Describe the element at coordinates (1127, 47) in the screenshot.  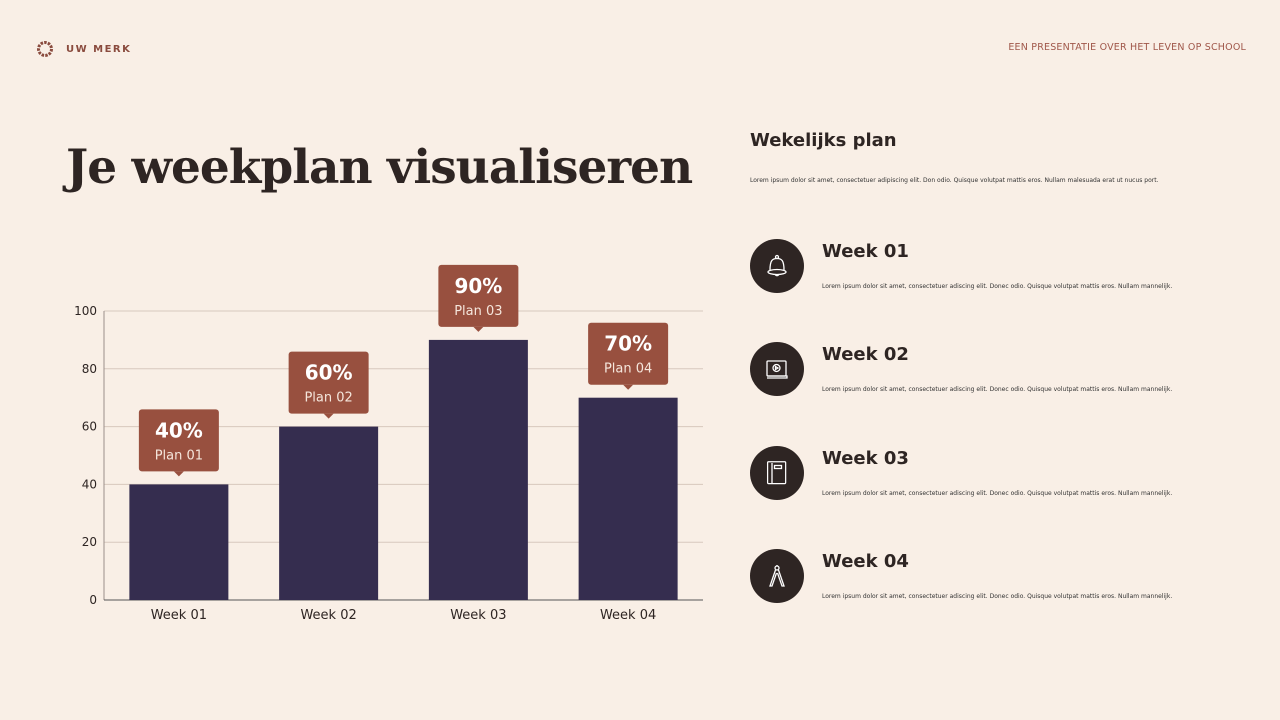
I see `presentation-subtitle: EEN PRESENTATIE OVER HET LEVEN OP SCHOOL` at that location.